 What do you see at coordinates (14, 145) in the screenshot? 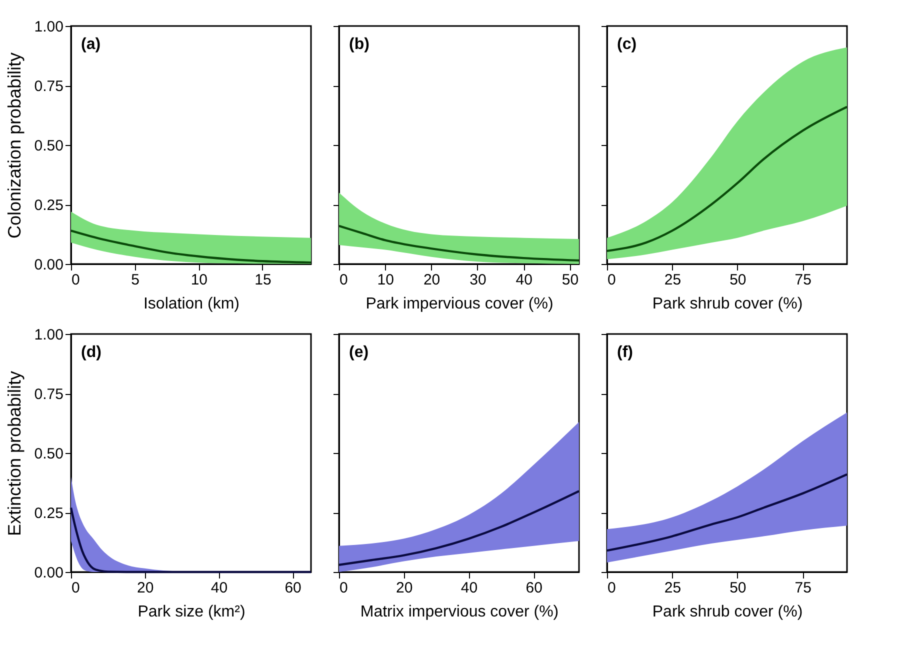
I see `y-axis-title: Colonization probability` at bounding box center [14, 145].